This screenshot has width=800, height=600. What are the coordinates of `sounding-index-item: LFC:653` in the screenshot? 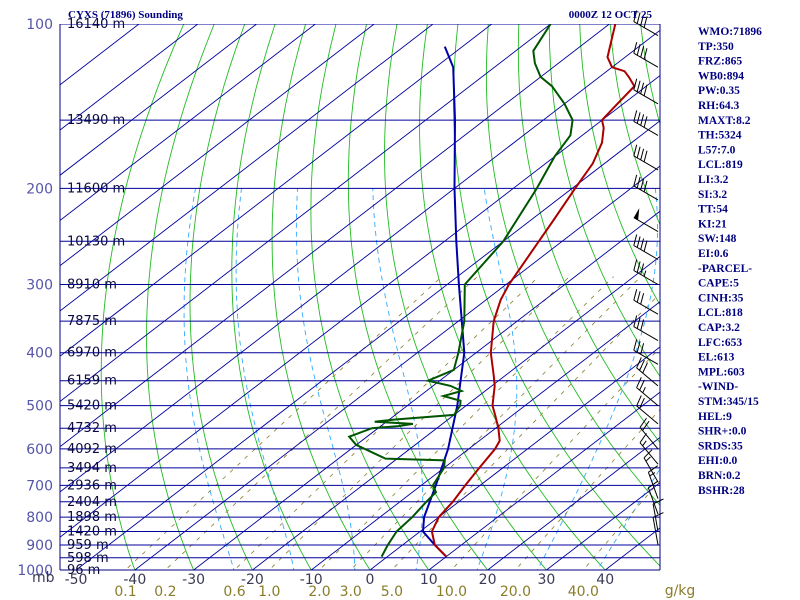 It's located at (720, 343).